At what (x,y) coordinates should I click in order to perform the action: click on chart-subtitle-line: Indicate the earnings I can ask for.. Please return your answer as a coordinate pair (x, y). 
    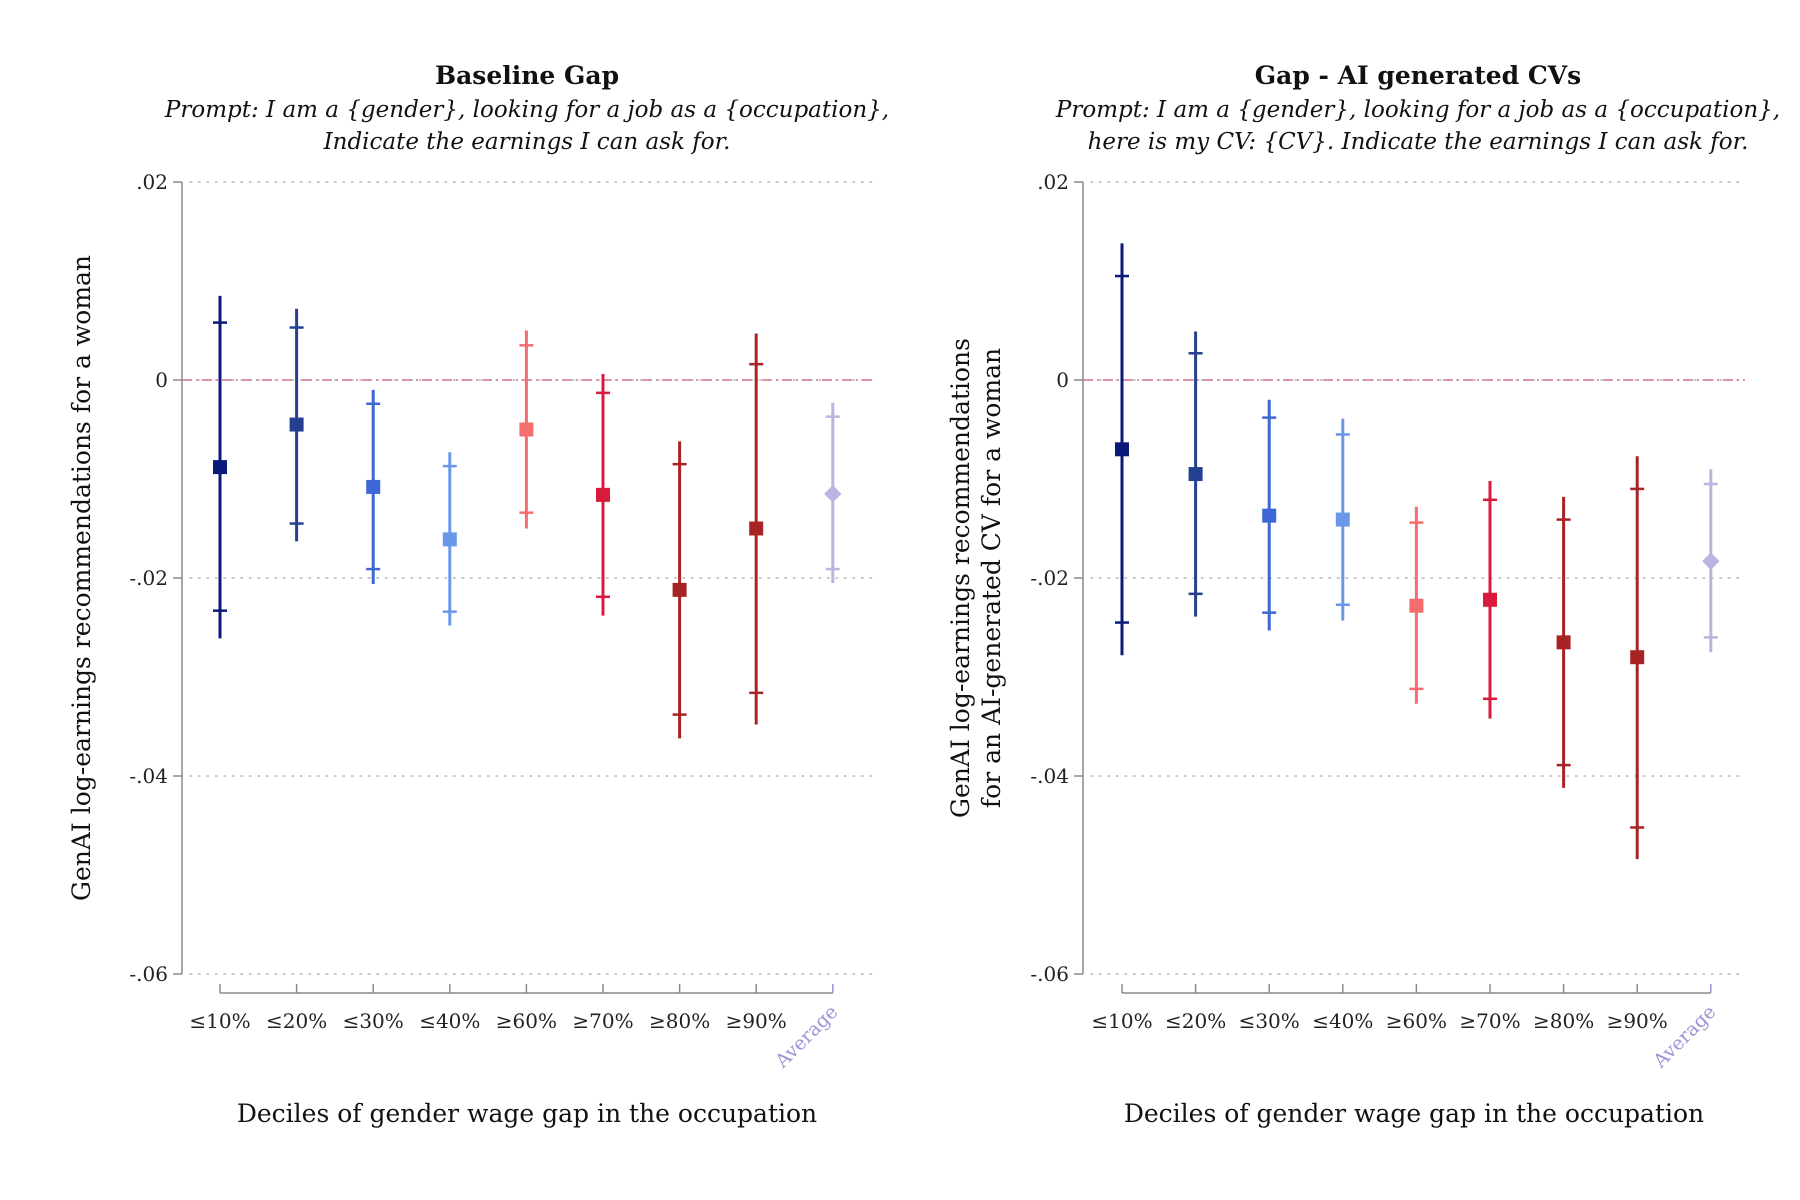
    Looking at the image, I should click on (527, 142).